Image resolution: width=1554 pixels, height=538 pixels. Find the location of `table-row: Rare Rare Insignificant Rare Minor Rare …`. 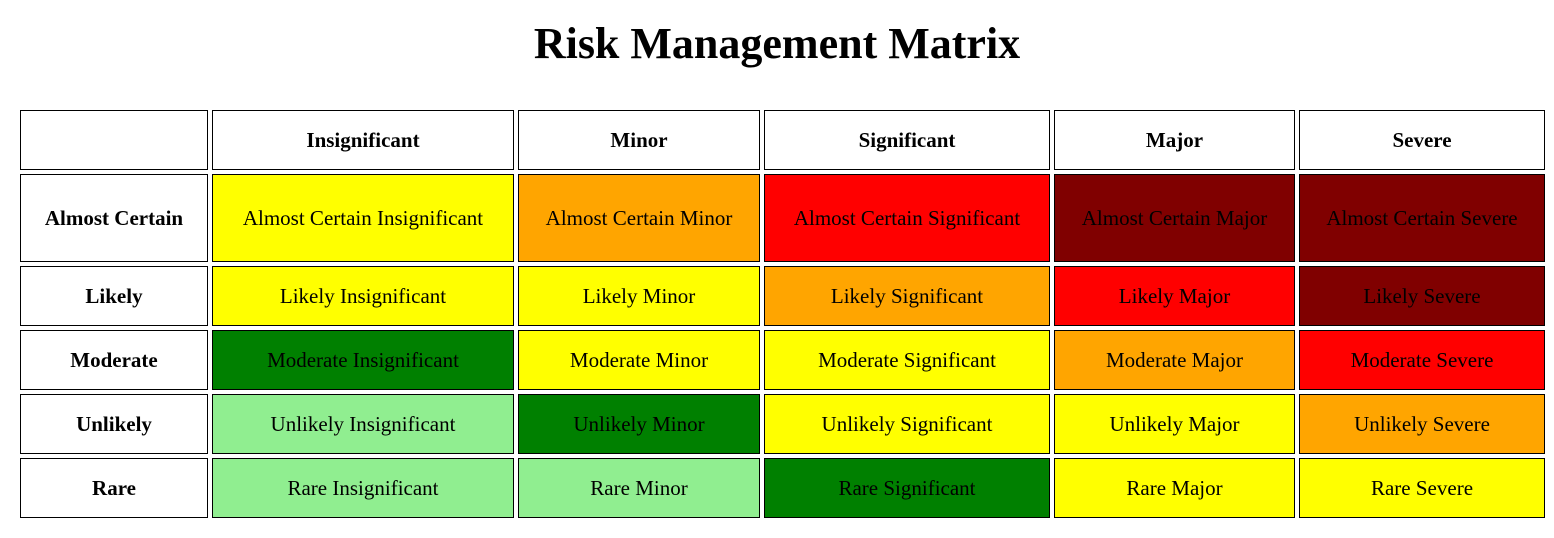

table-row: Rare Rare Insignificant Rare Minor Rare … is located at coordinates (782, 488).